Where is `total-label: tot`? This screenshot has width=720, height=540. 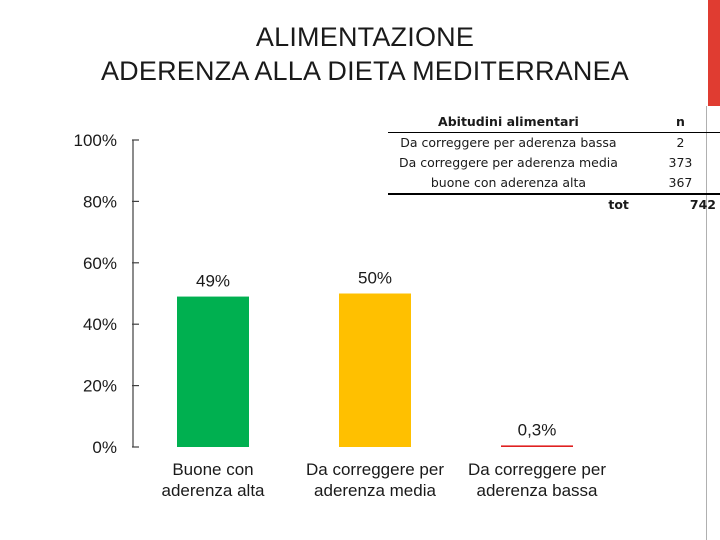
total-label: tot is located at coordinates (618, 204).